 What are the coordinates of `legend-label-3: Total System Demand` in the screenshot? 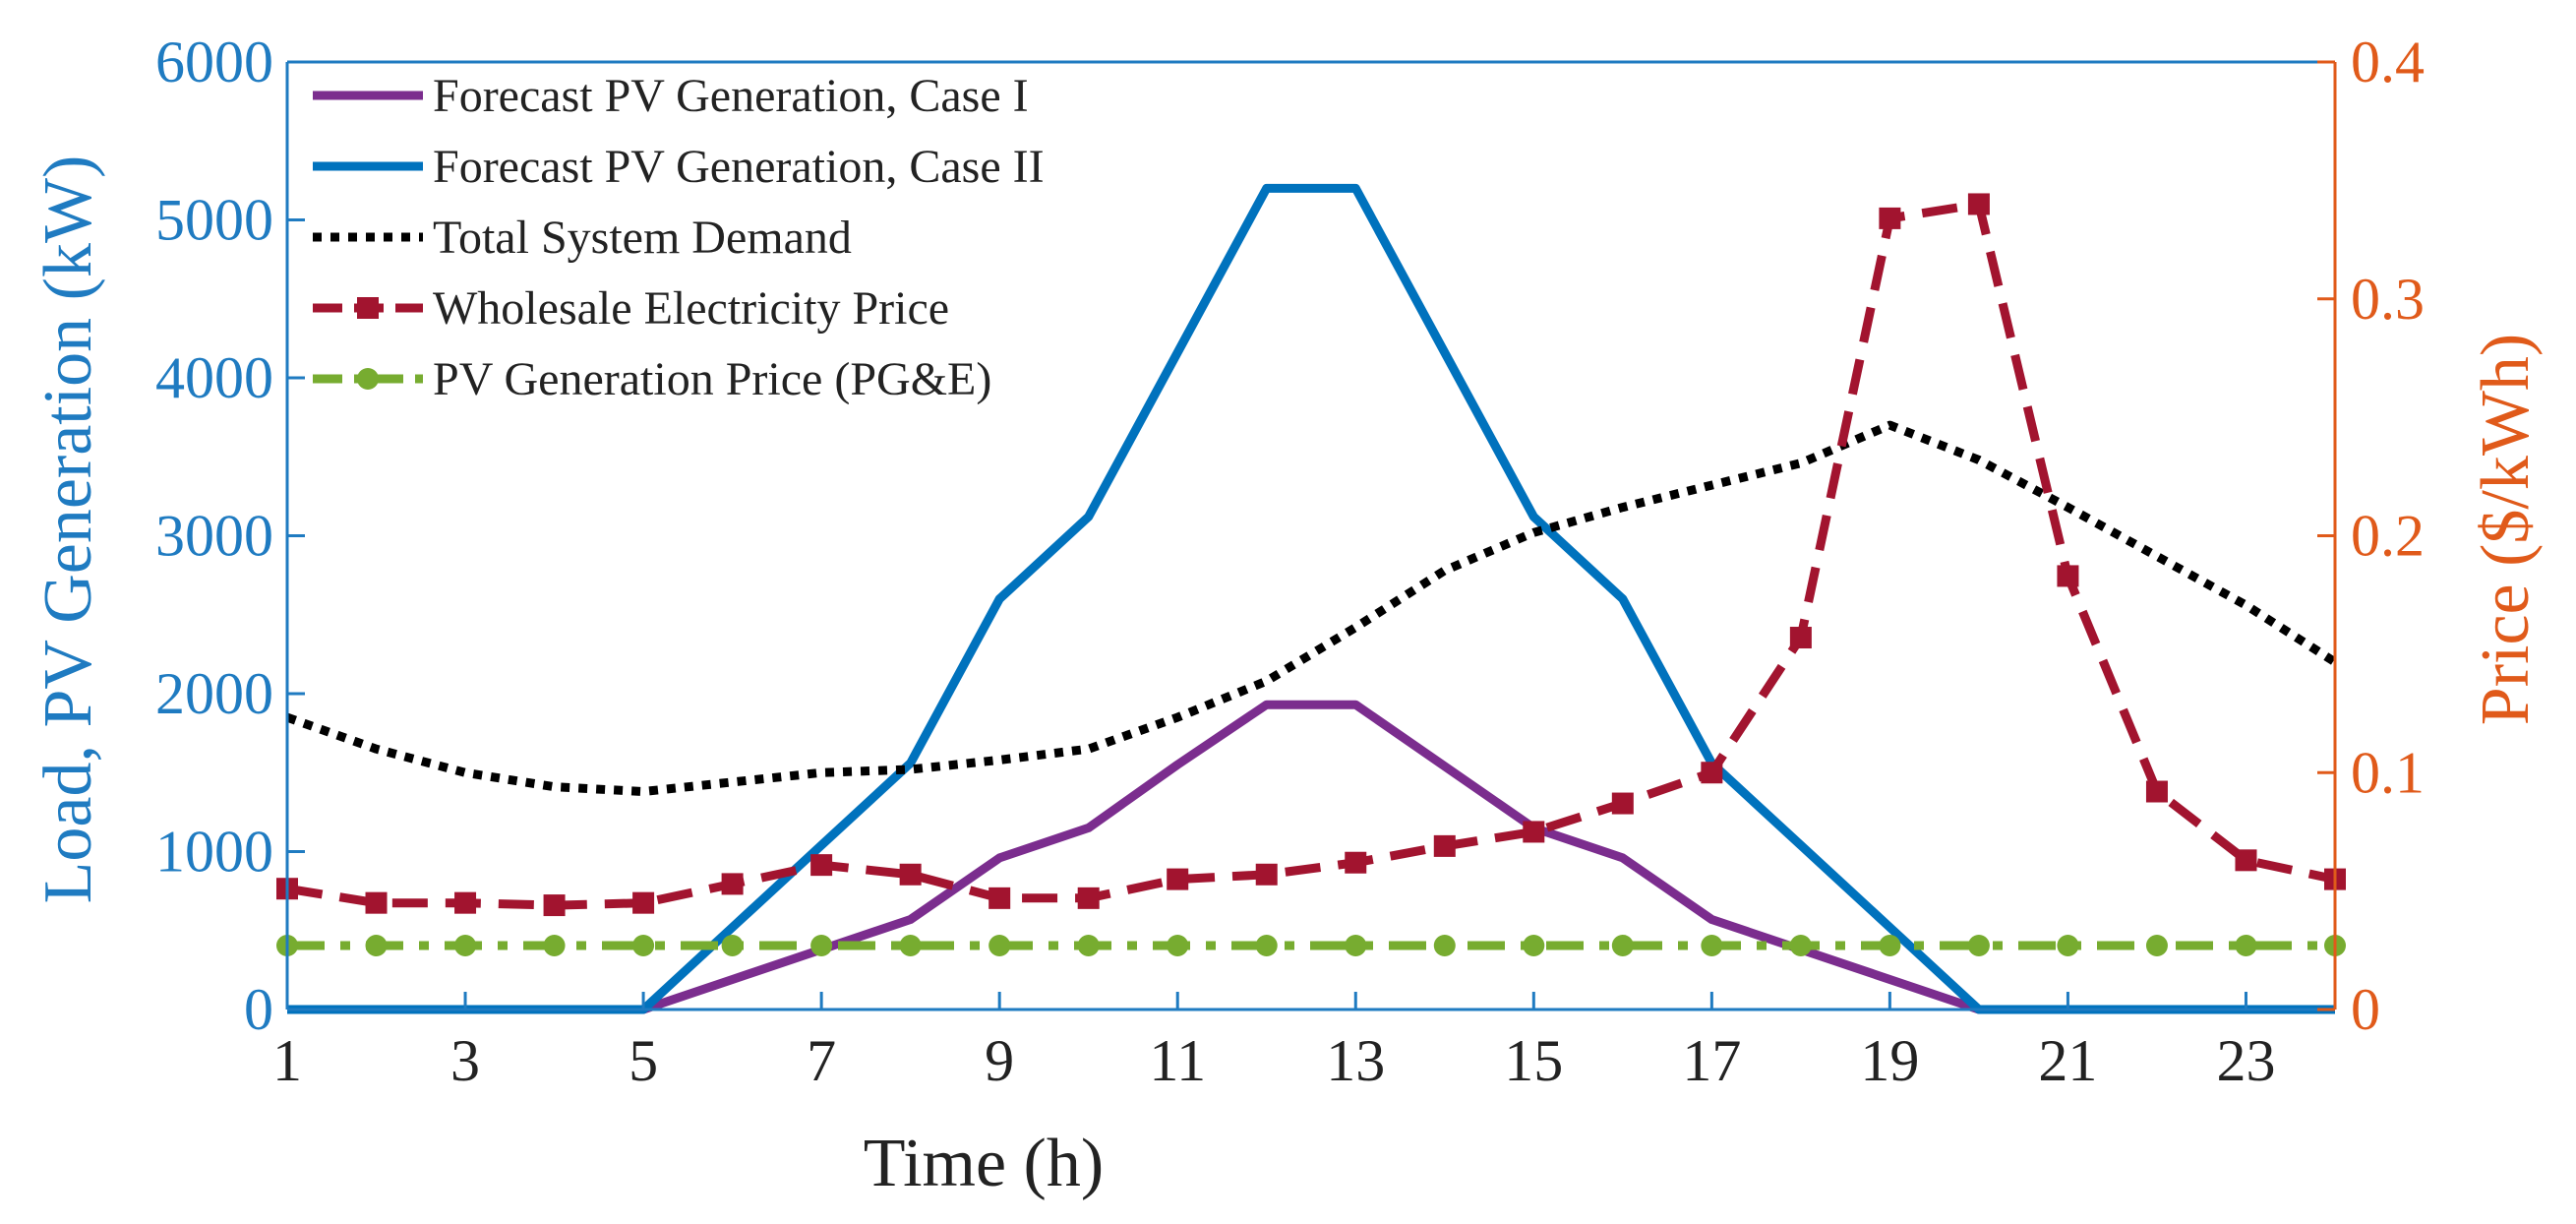 It's located at (643, 238).